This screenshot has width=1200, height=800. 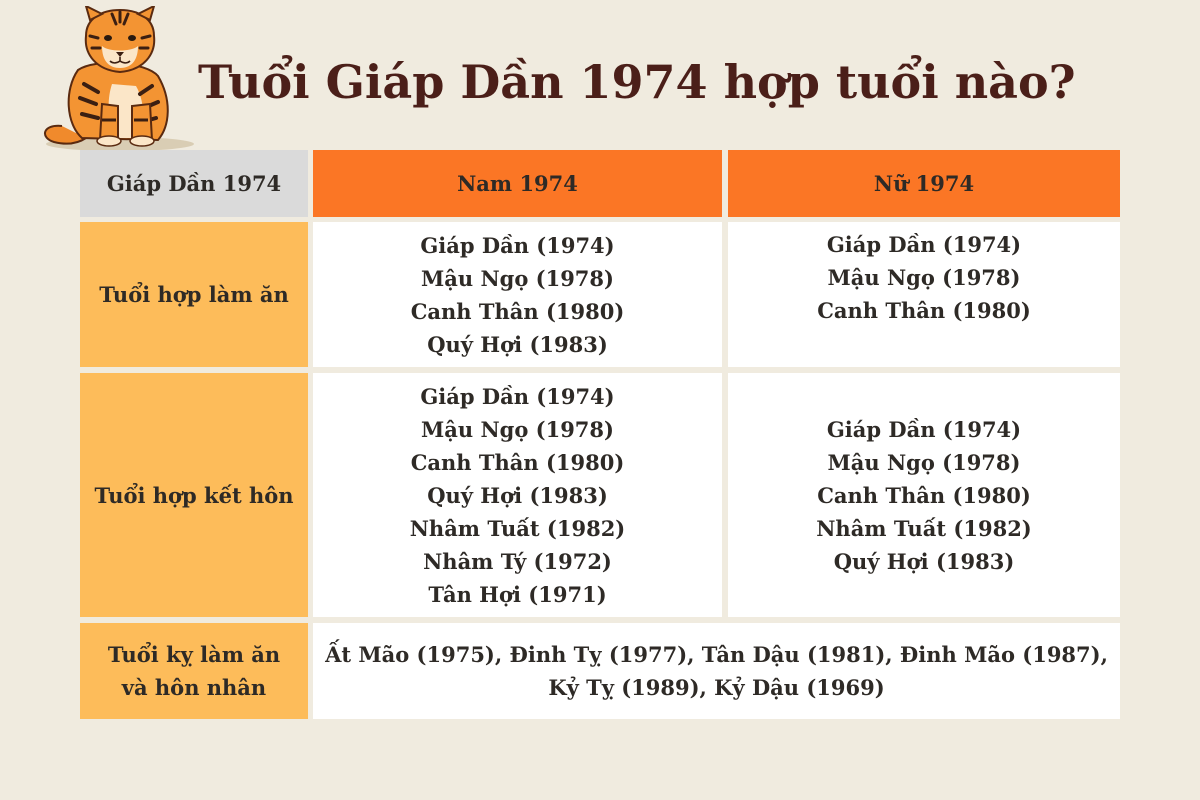 What do you see at coordinates (517, 594) in the screenshot?
I see `list-item: Tân Hợi (1971)` at bounding box center [517, 594].